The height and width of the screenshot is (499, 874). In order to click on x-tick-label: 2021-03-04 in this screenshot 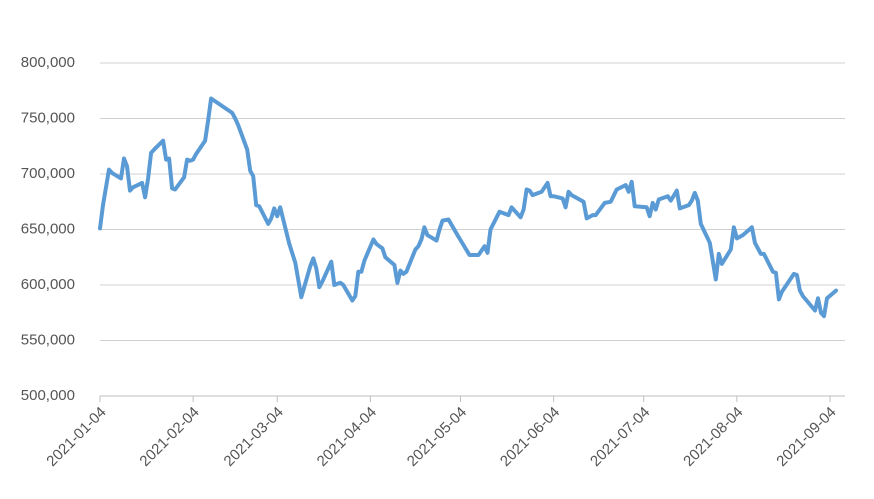, I will do `click(254, 437)`.